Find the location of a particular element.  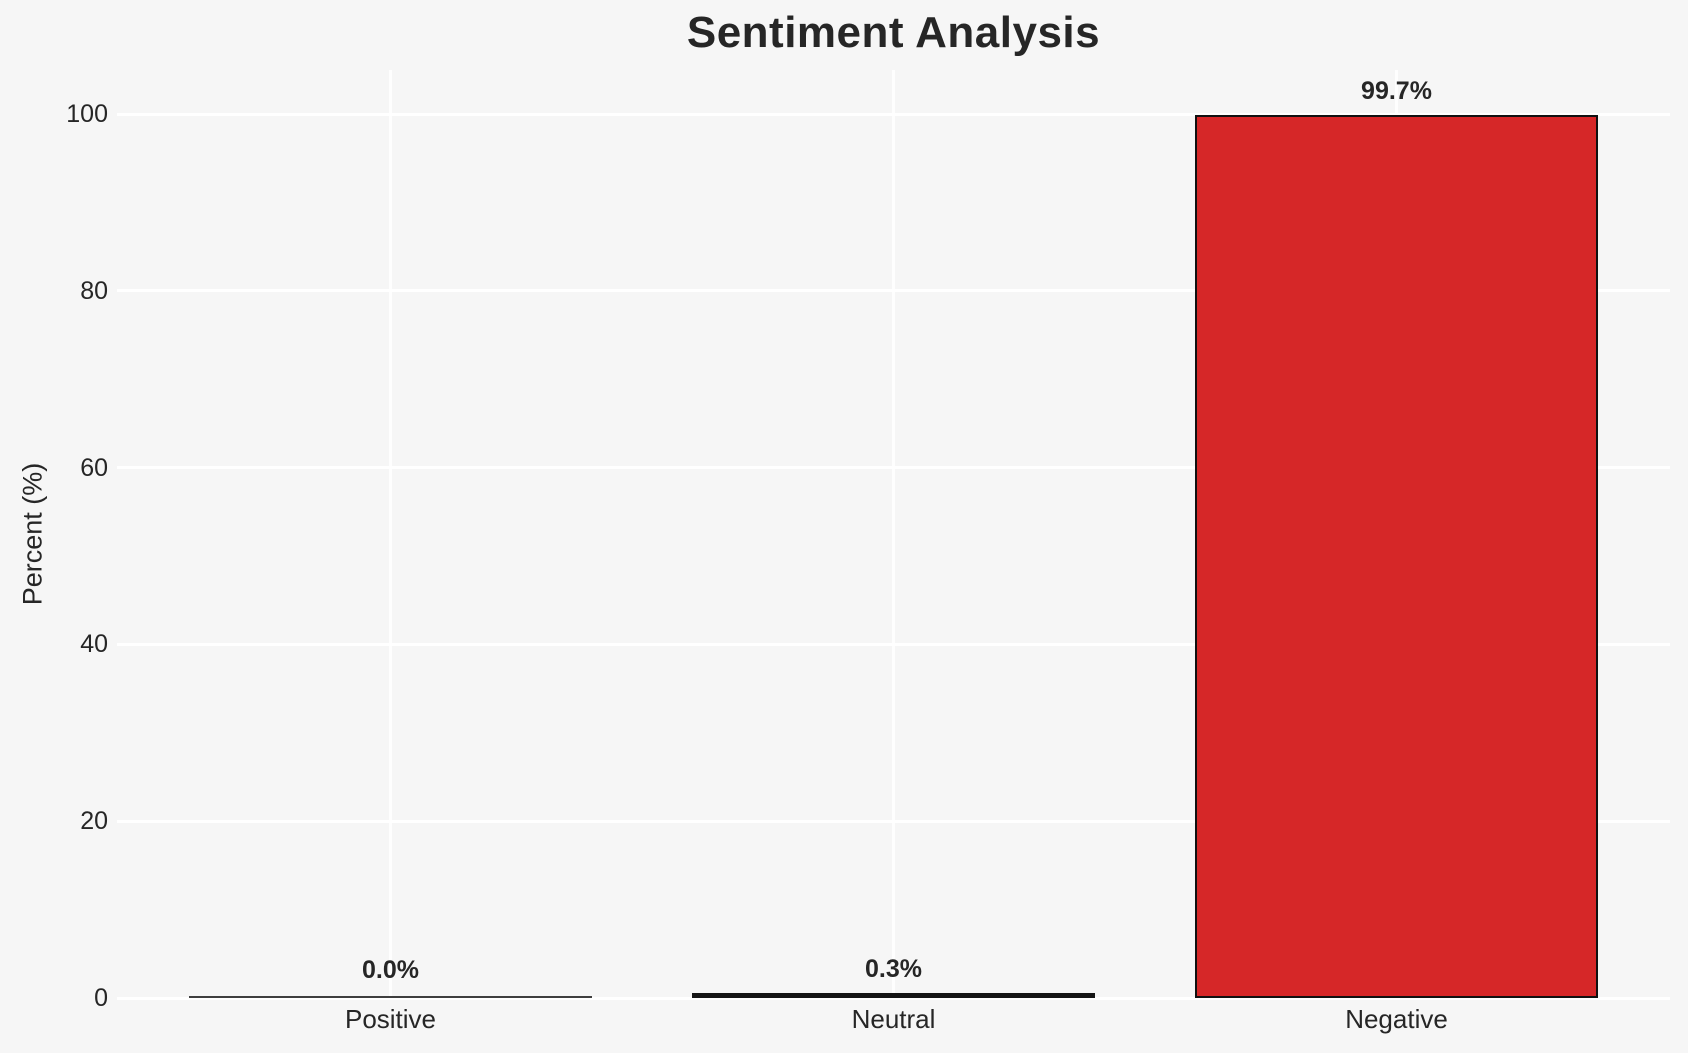

y-tick-label: 100 is located at coordinates (87, 114).